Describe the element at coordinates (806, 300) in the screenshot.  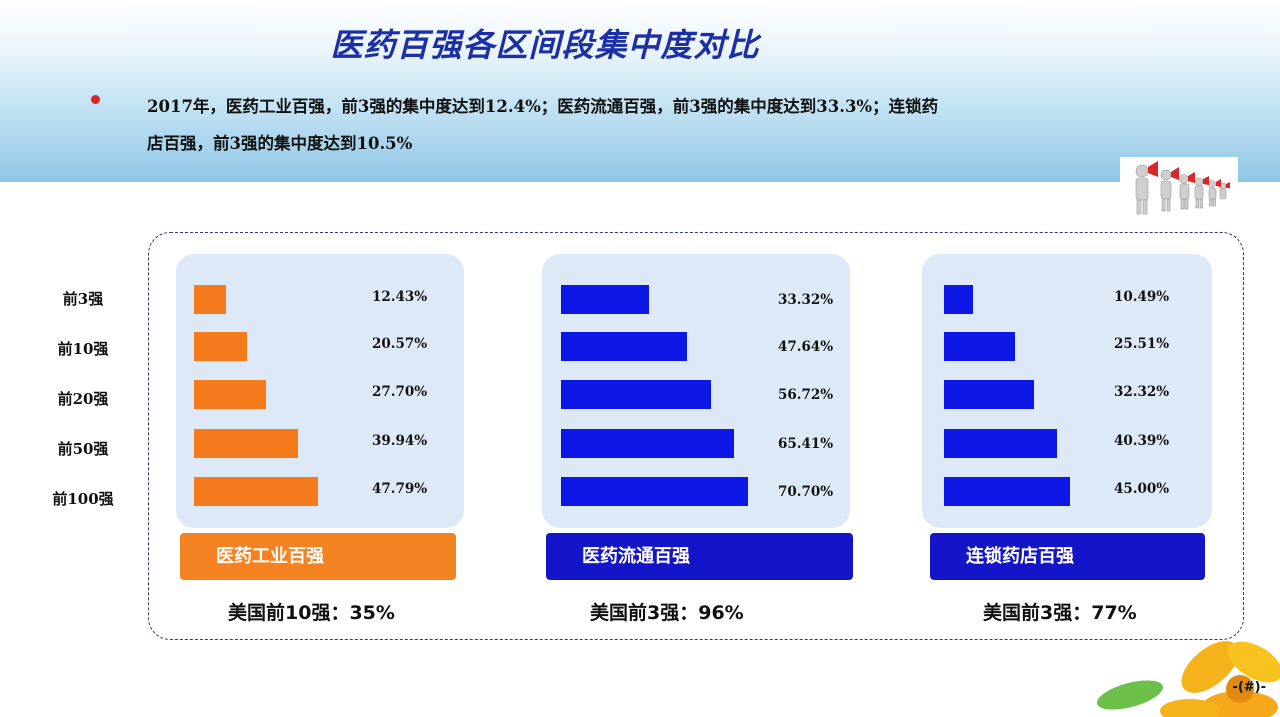
I see `data-label: 33.32%` at that location.